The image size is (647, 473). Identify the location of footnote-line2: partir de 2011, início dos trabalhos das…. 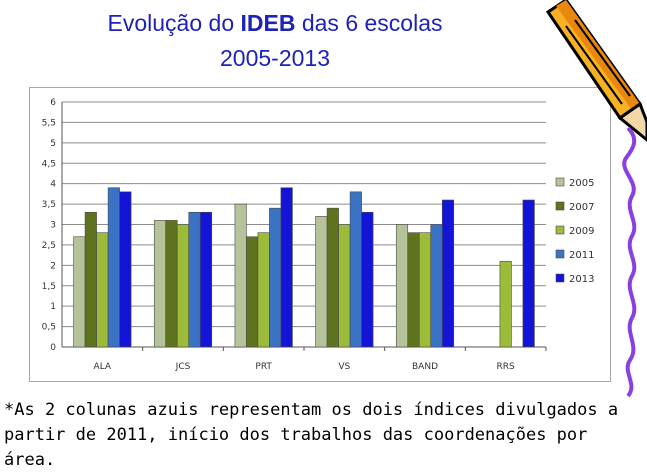
(301, 447).